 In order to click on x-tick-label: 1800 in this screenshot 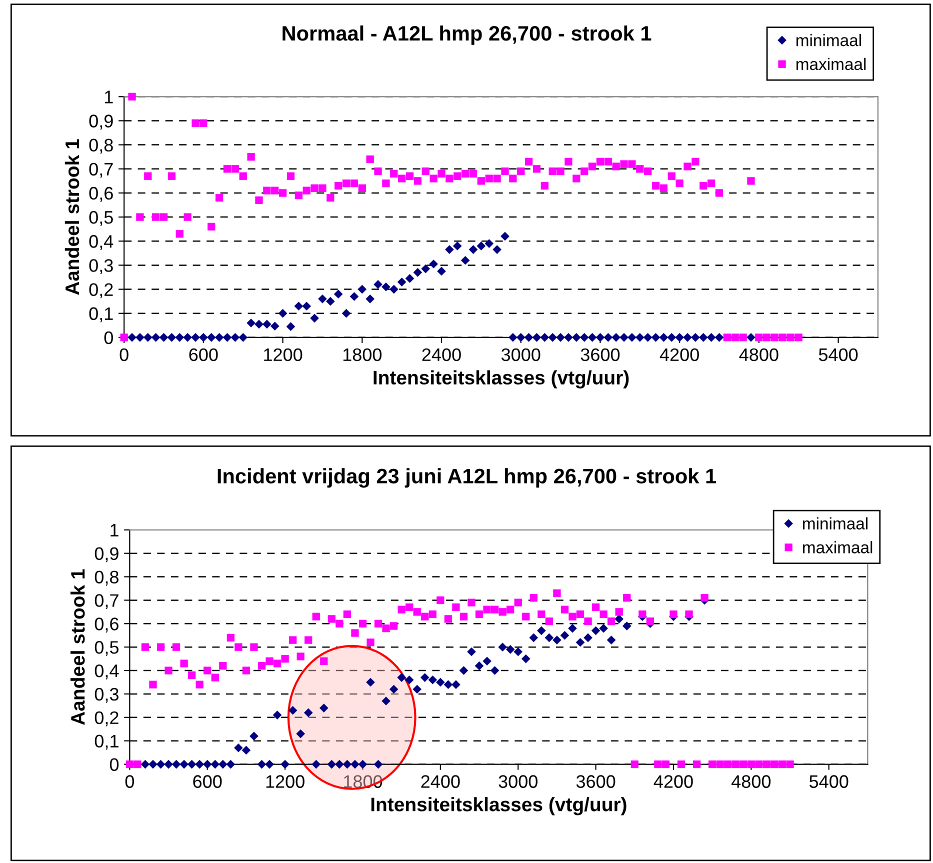, I will do `click(362, 355)`.